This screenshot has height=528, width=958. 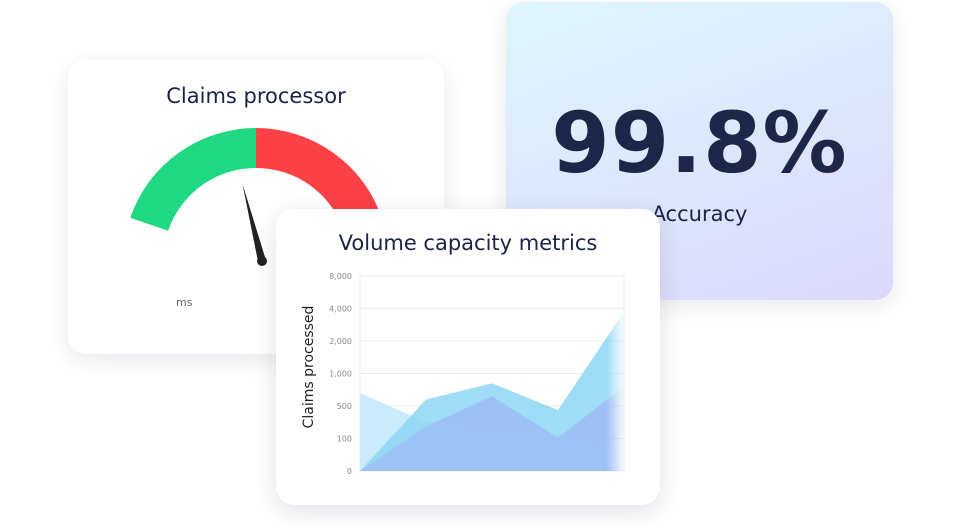 I want to click on accuracy-label: Accuracy, so click(x=699, y=214).